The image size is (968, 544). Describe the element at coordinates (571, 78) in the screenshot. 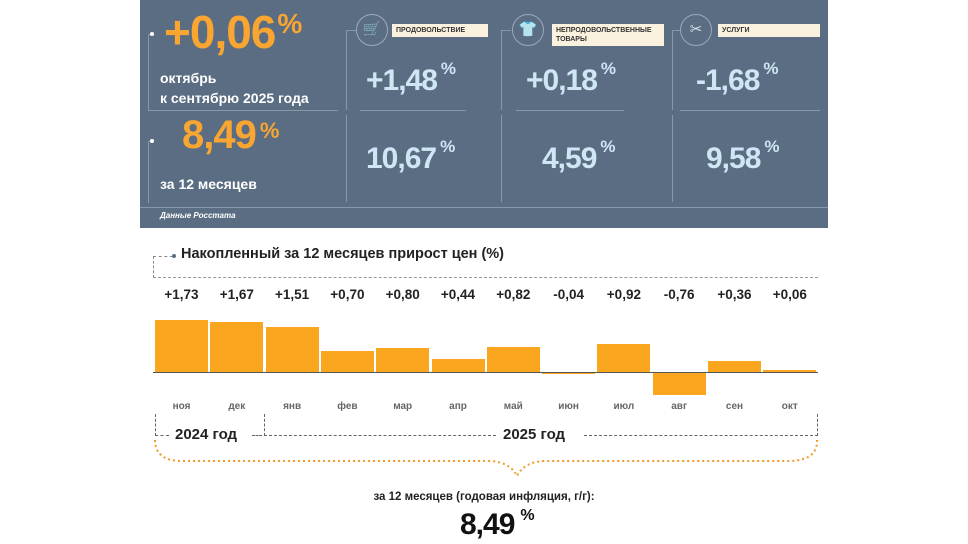

I see `monthly-value: +0,18%` at that location.